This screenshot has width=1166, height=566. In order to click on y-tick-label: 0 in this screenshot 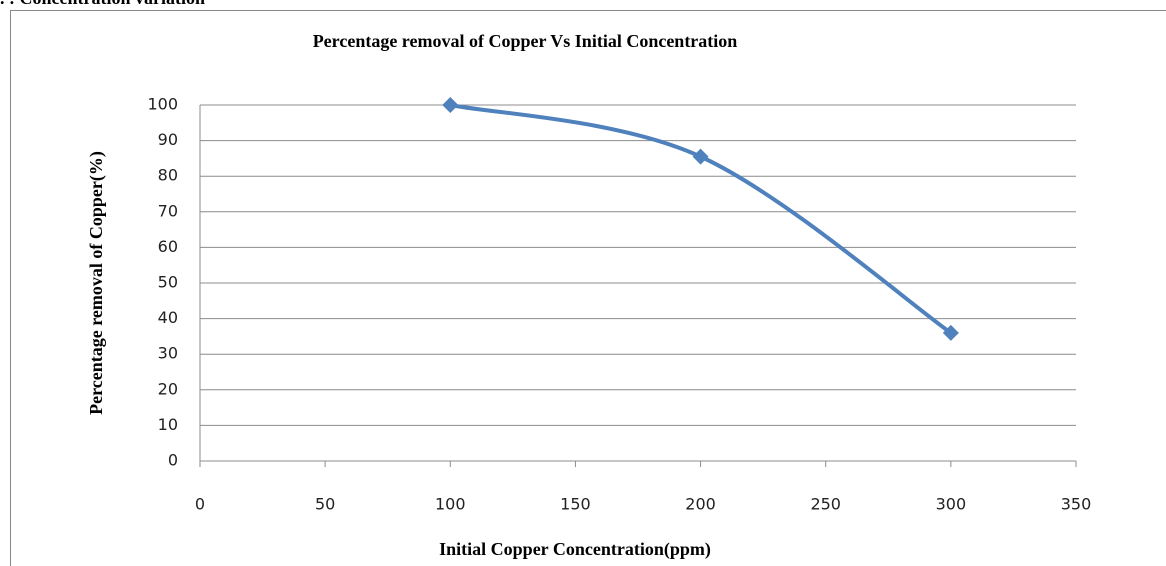, I will do `click(173, 460)`.